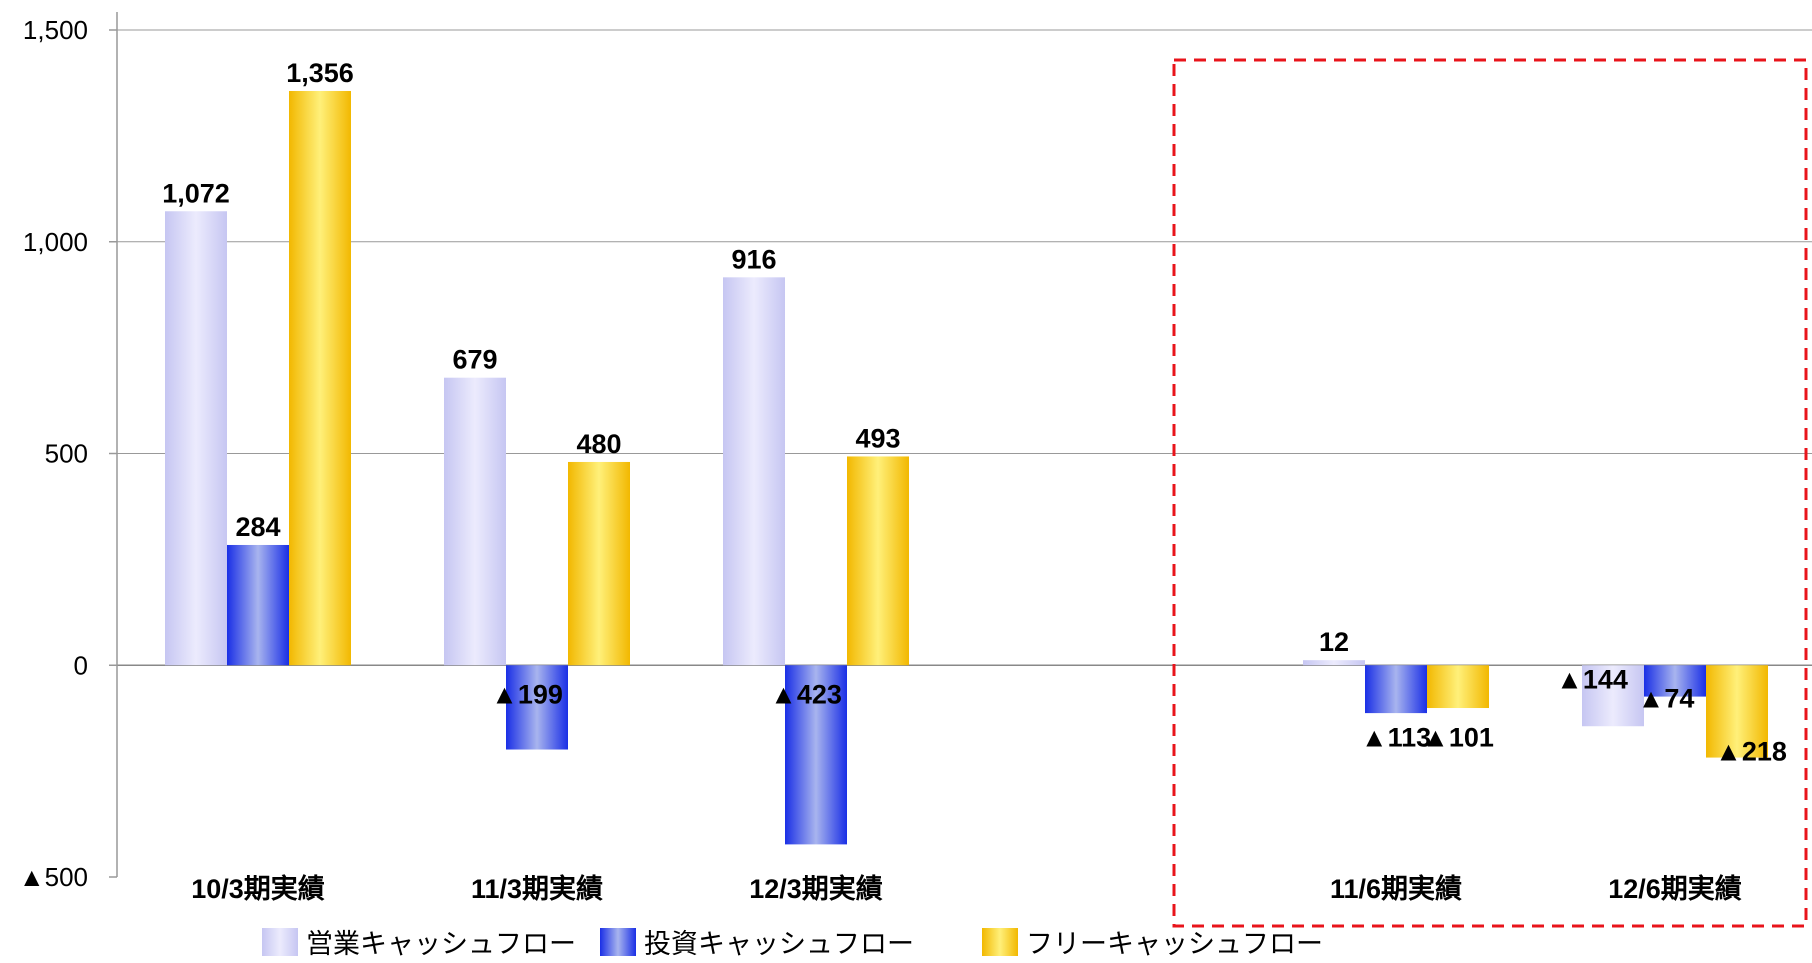 The height and width of the screenshot is (963, 1812). Describe the element at coordinates (1675, 888) in the screenshot. I see `category-label: 12/6期実績` at that location.